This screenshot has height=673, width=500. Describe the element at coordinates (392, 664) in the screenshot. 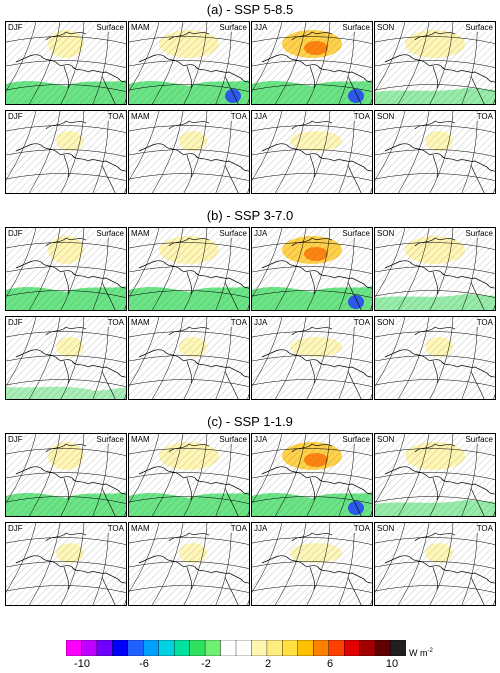

I see `colorbar-tick: 10` at that location.